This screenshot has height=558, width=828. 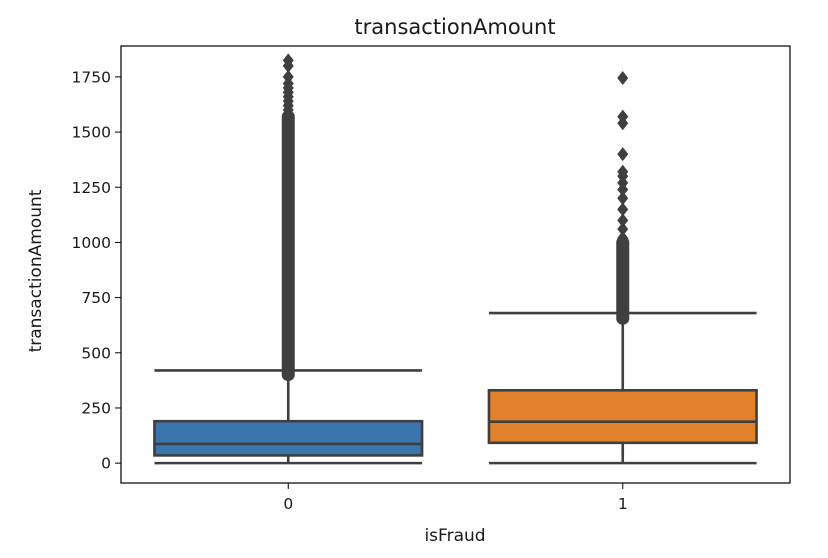 What do you see at coordinates (91, 243) in the screenshot?
I see `y-tick-label: 1000` at bounding box center [91, 243].